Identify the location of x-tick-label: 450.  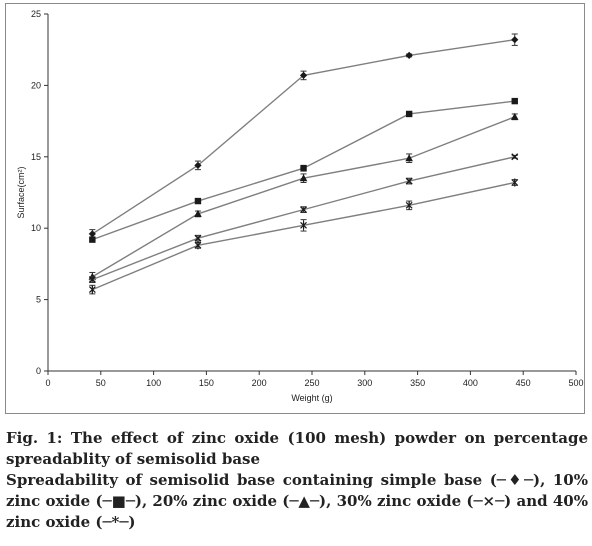
(523, 383).